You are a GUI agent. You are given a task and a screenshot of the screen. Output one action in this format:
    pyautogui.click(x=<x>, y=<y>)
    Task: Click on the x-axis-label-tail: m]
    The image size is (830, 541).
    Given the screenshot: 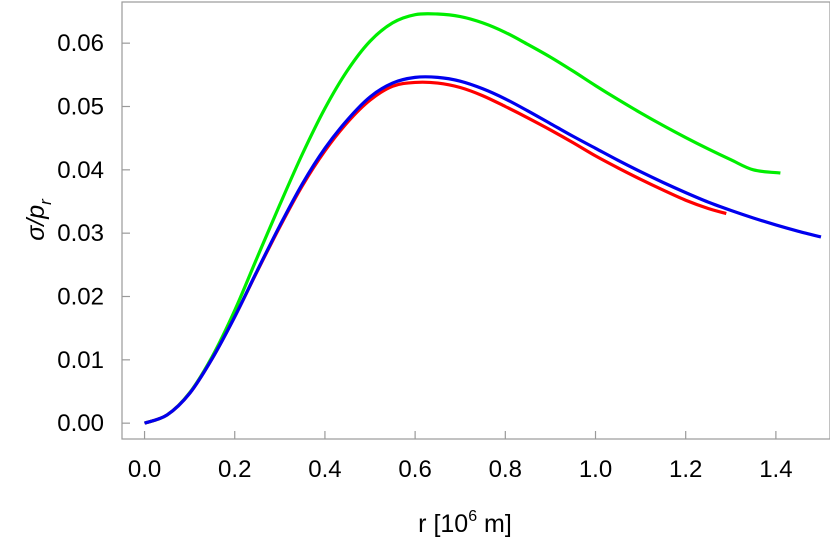 What is the action you would take?
    pyautogui.click(x=494, y=524)
    